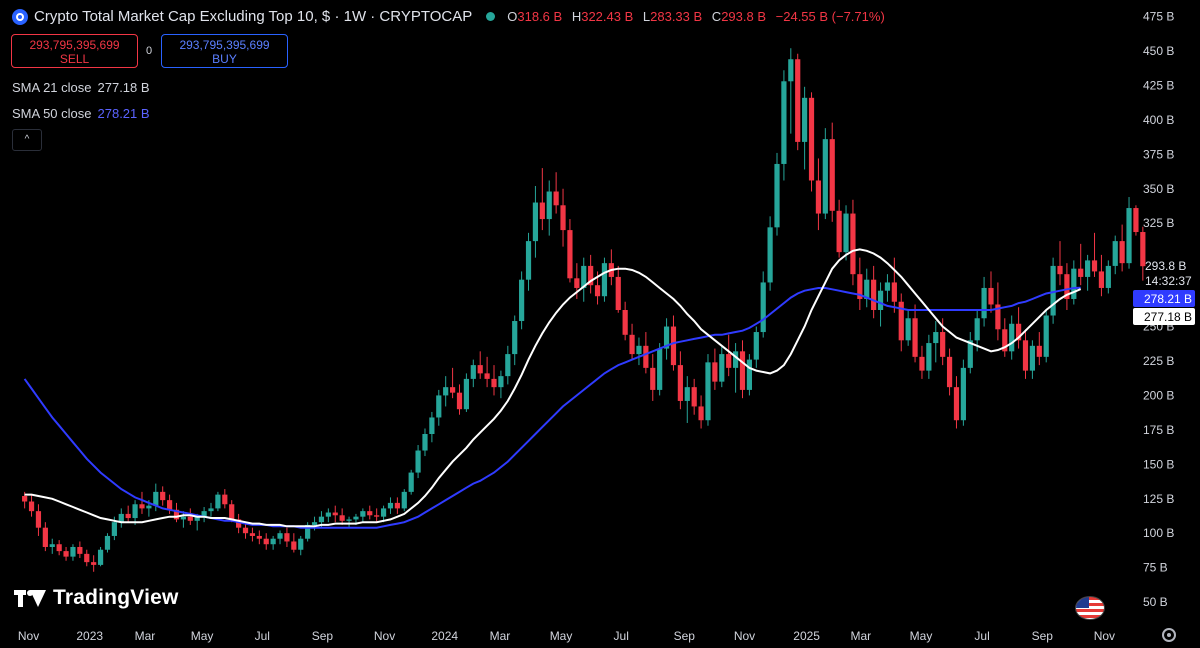 The width and height of the screenshot is (1200, 648). I want to click on price-tick-label: 150 B, so click(1158, 464).